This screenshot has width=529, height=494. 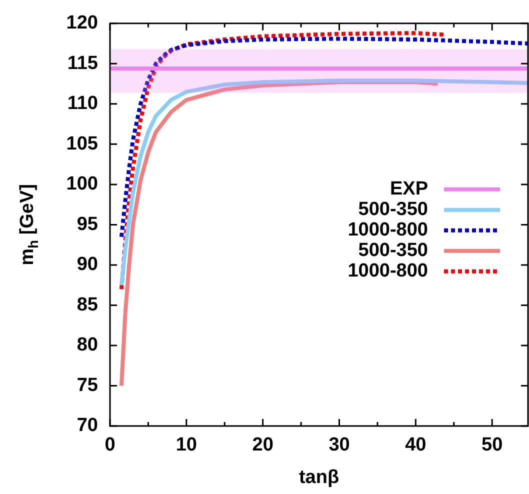 What do you see at coordinates (492, 445) in the screenshot?
I see `x-tick-label: 50` at bounding box center [492, 445].